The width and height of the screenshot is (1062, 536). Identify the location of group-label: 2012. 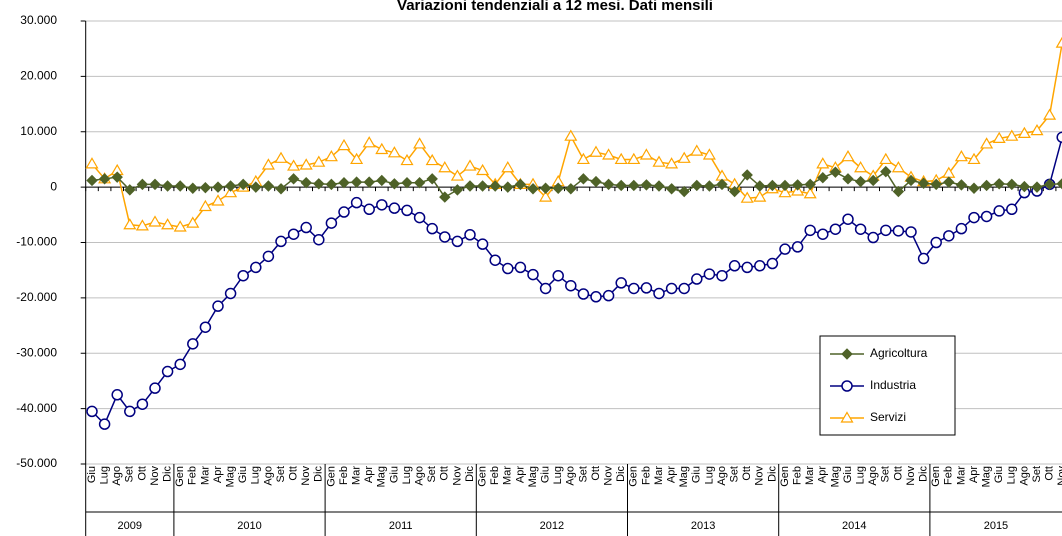
(552, 526).